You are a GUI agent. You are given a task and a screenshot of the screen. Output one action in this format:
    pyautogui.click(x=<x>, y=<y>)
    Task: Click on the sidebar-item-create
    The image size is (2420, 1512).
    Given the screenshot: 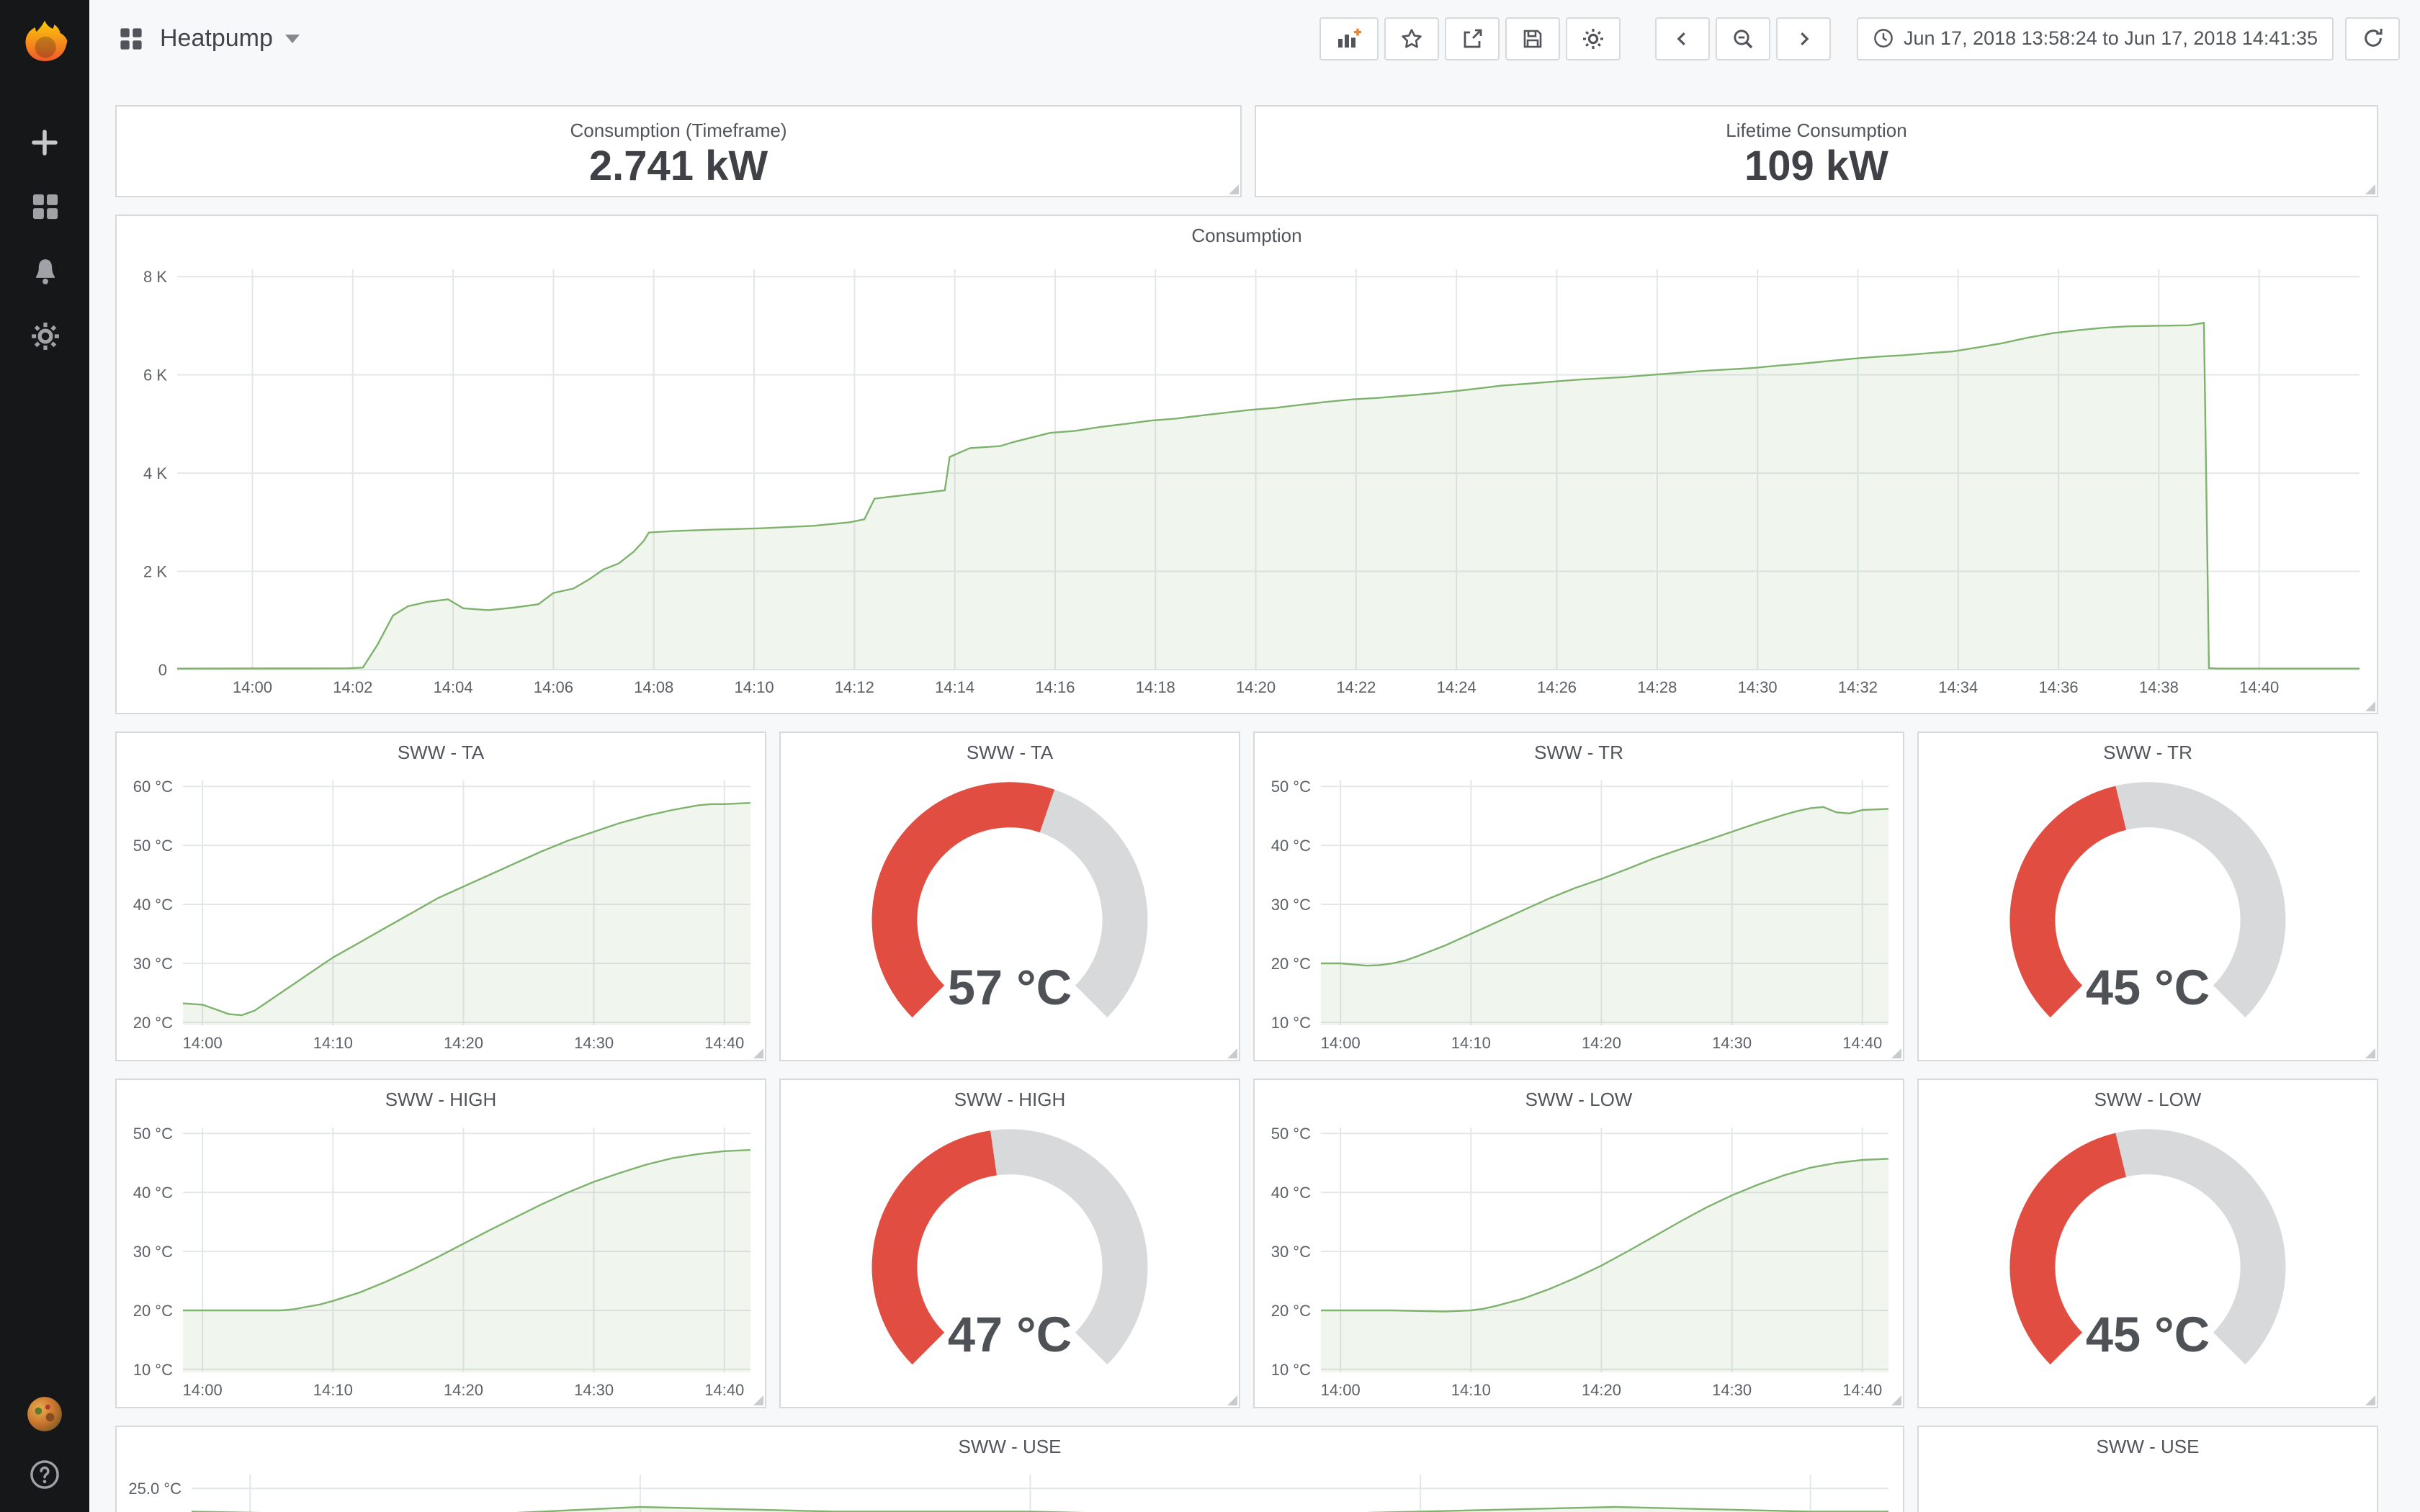 What is the action you would take?
    pyautogui.click(x=44, y=141)
    